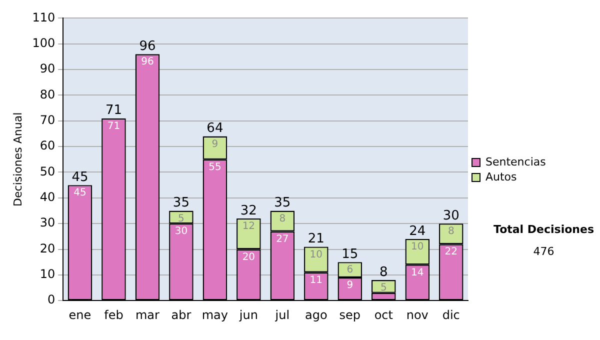 The width and height of the screenshot is (600, 340). What do you see at coordinates (215, 167) in the screenshot?
I see `data-label: 55` at bounding box center [215, 167].